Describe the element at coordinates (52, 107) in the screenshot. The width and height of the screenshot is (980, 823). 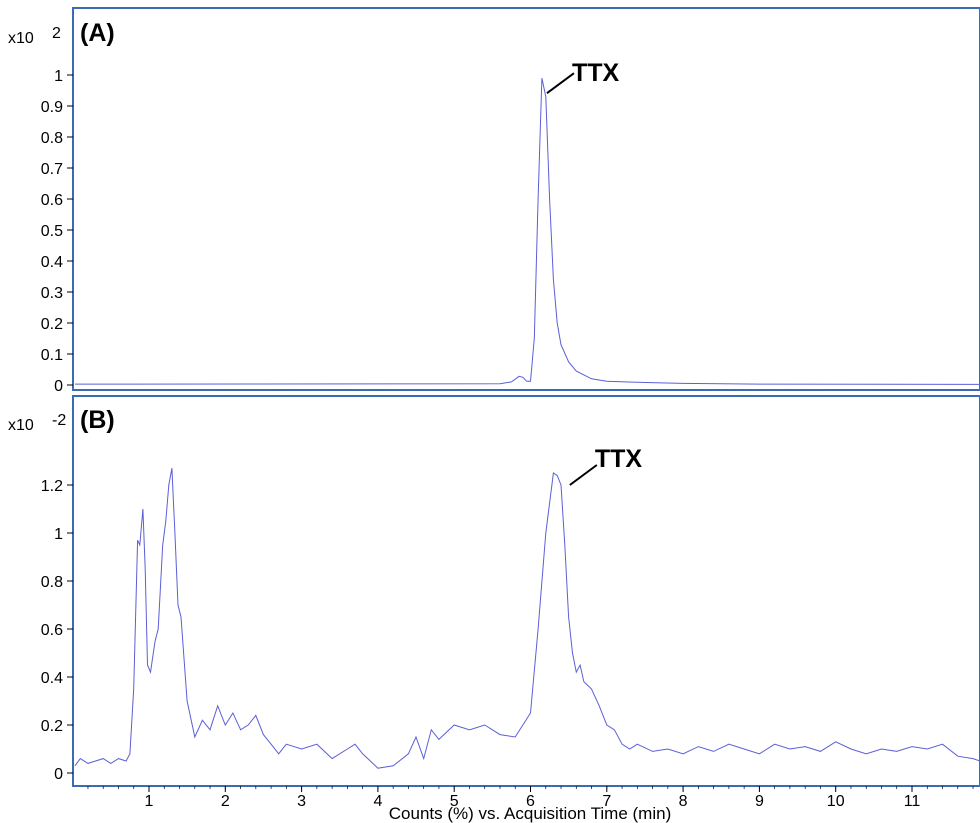
I see `y-tick-label: 0.9` at that location.